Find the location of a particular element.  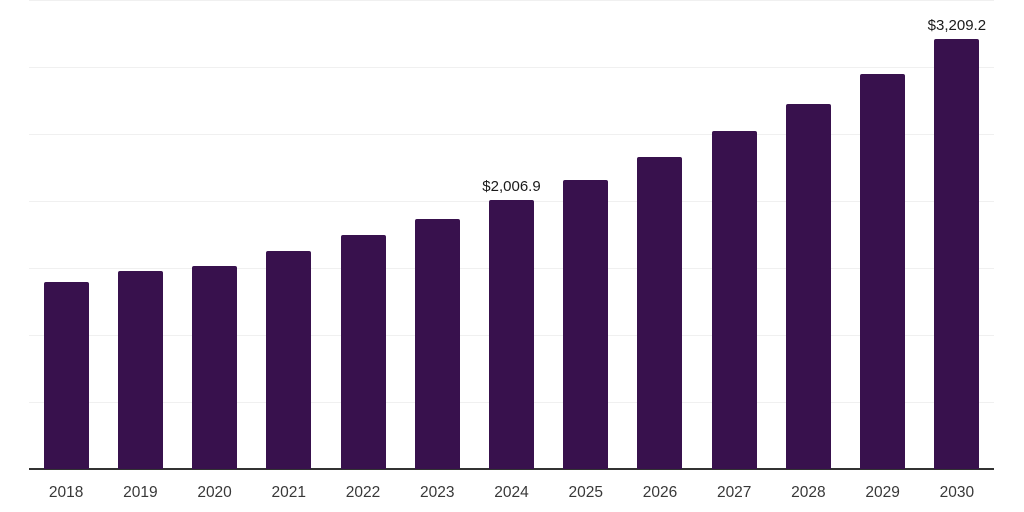

x-tick-label-2027: 2027 is located at coordinates (734, 492).